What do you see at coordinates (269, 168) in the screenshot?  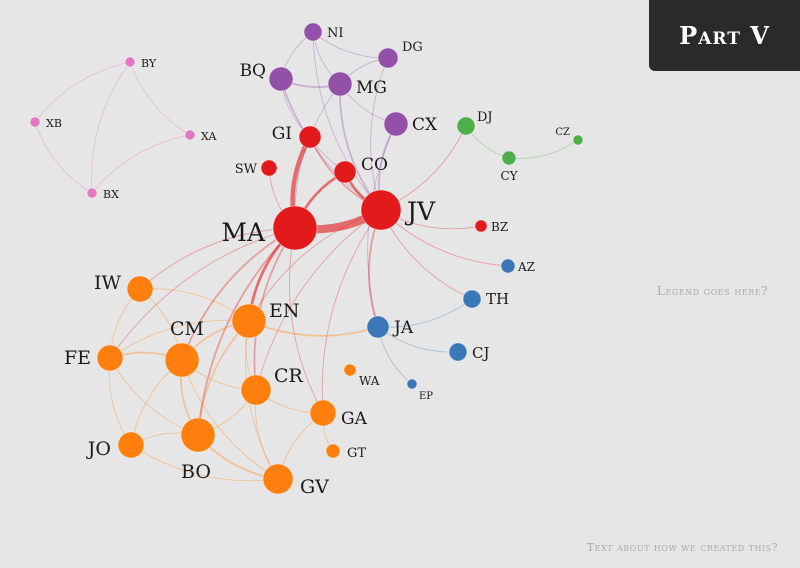 I see `node-sw` at bounding box center [269, 168].